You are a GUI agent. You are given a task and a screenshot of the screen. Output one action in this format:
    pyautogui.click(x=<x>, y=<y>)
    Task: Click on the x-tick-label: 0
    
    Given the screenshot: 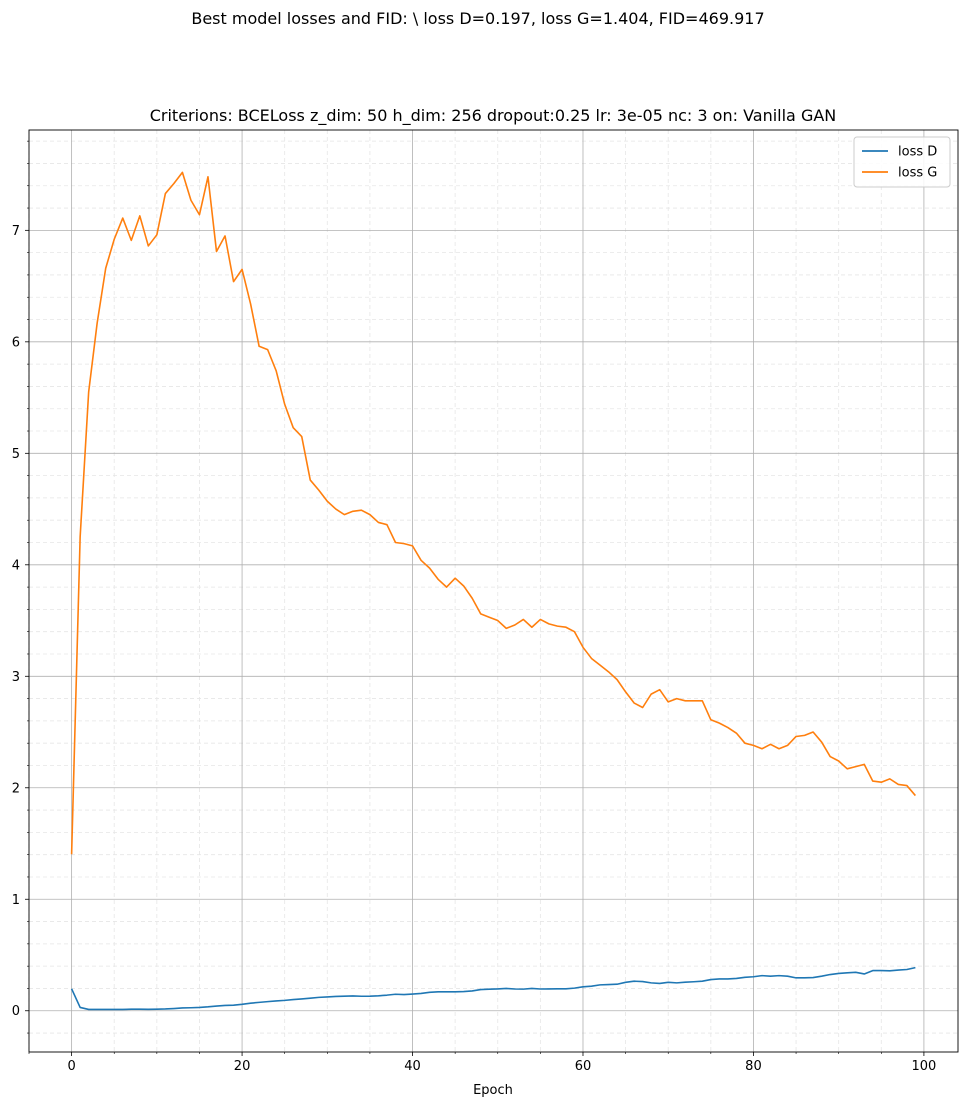 What is the action you would take?
    pyautogui.click(x=71, y=1066)
    